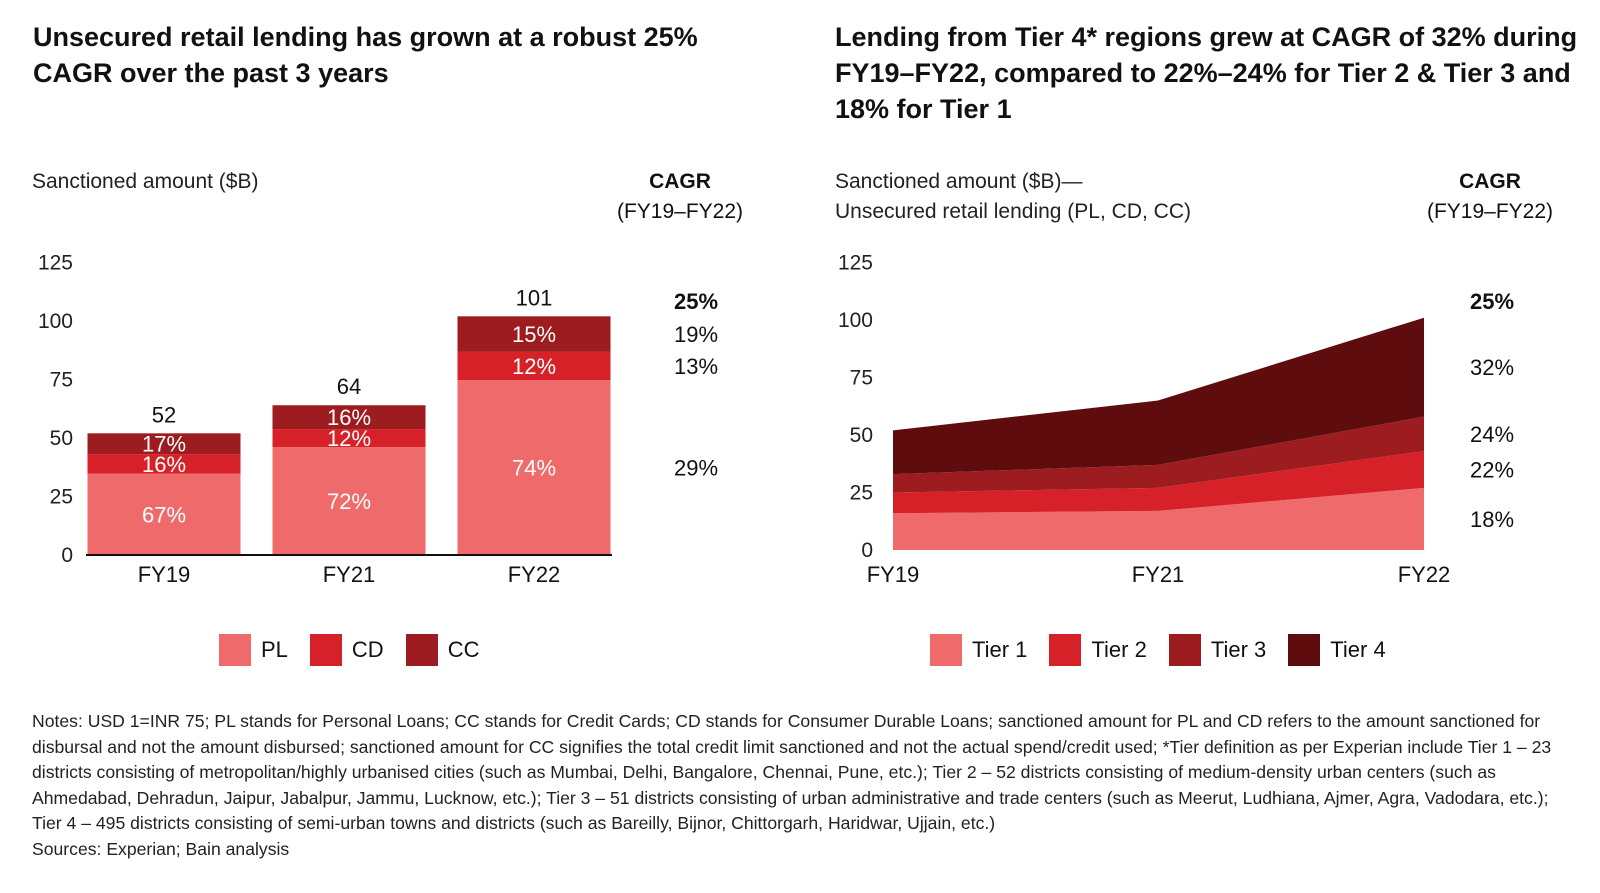 The width and height of the screenshot is (1600, 893). What do you see at coordinates (696, 468) in the screenshot?
I see `left-cagr-value-pl: 29%` at bounding box center [696, 468].